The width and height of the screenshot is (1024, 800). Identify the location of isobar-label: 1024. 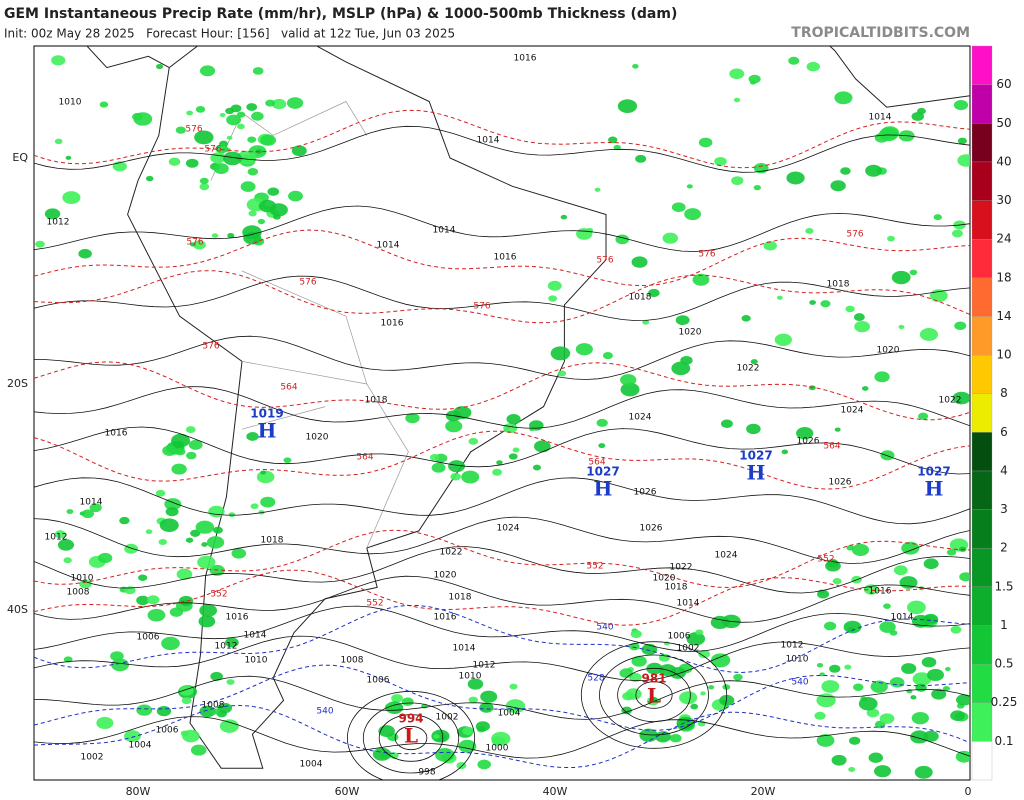
(640, 418).